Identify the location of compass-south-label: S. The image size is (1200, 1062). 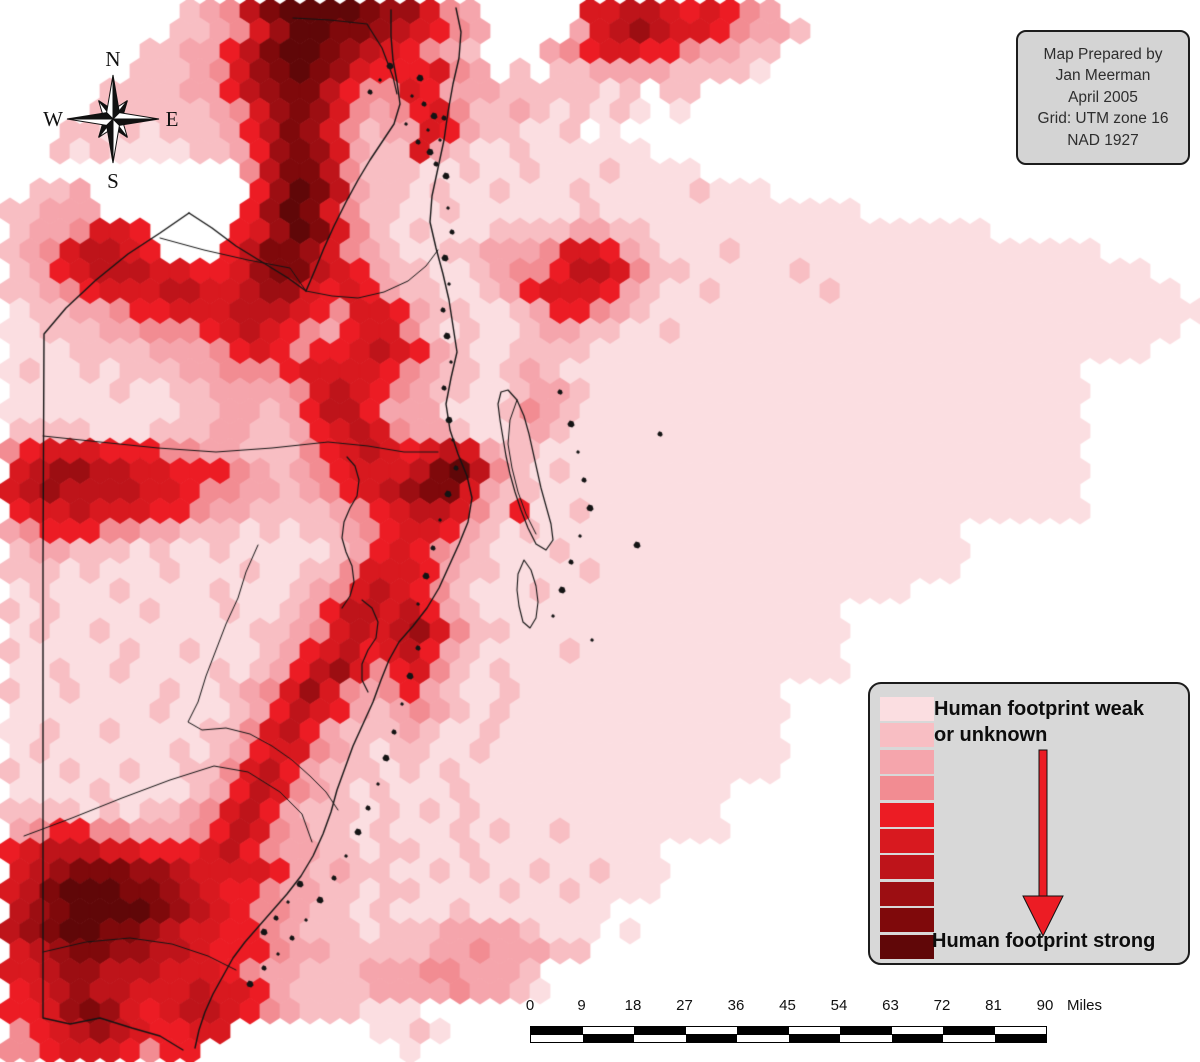
(113, 181).